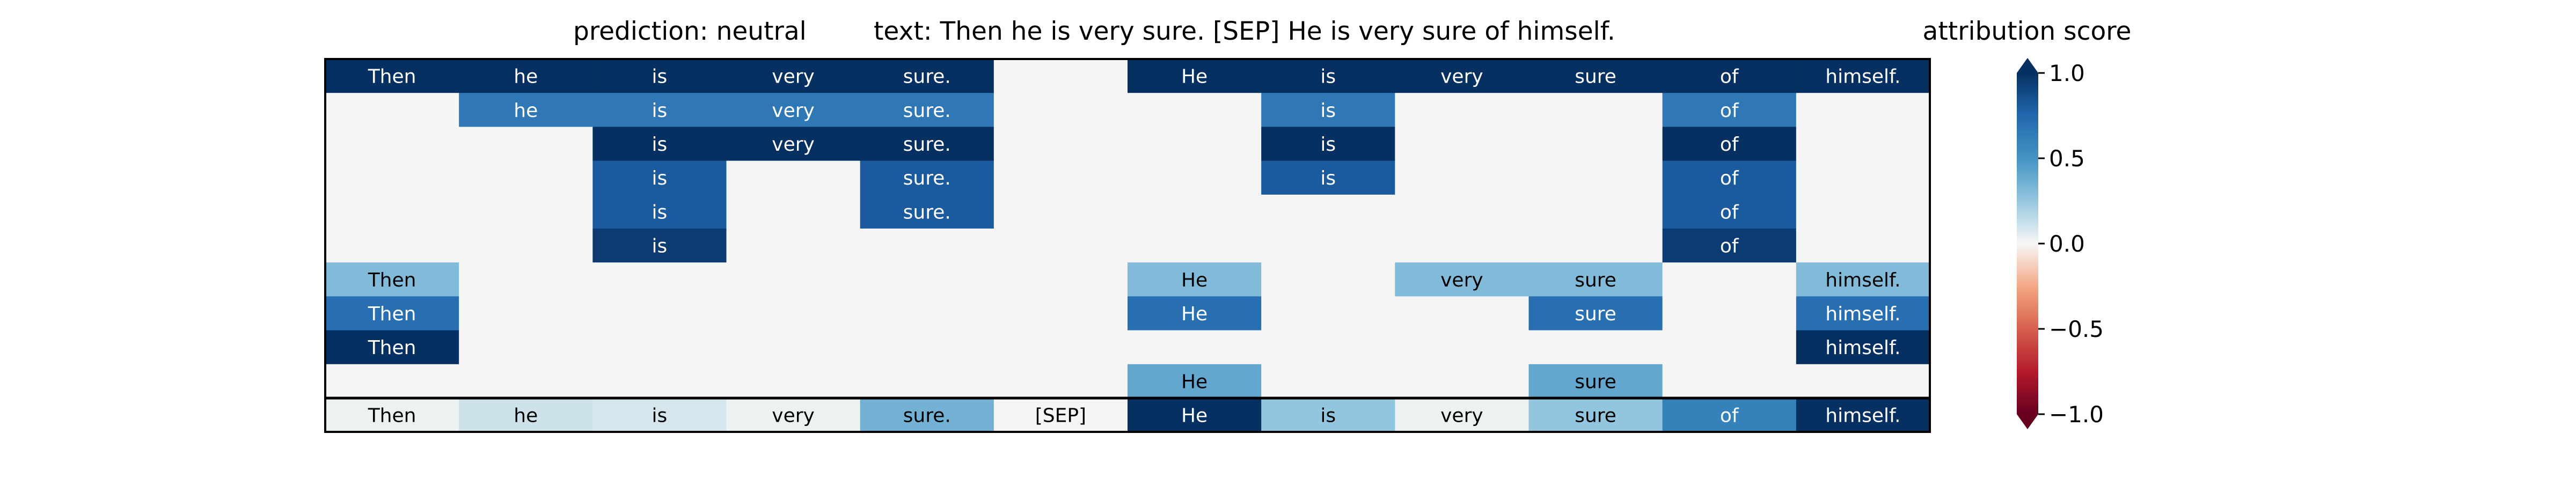  What do you see at coordinates (1060, 416) in the screenshot?
I see `summary-token-label: [SEP]` at bounding box center [1060, 416].